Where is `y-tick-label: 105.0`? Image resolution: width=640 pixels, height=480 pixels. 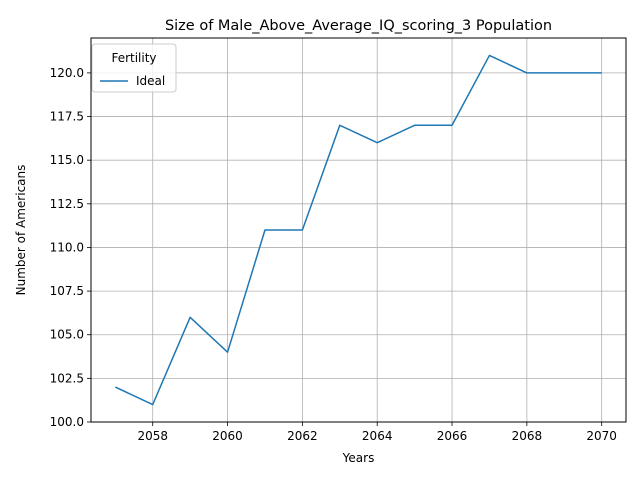 y-tick-label: 105.0 is located at coordinates (67, 335).